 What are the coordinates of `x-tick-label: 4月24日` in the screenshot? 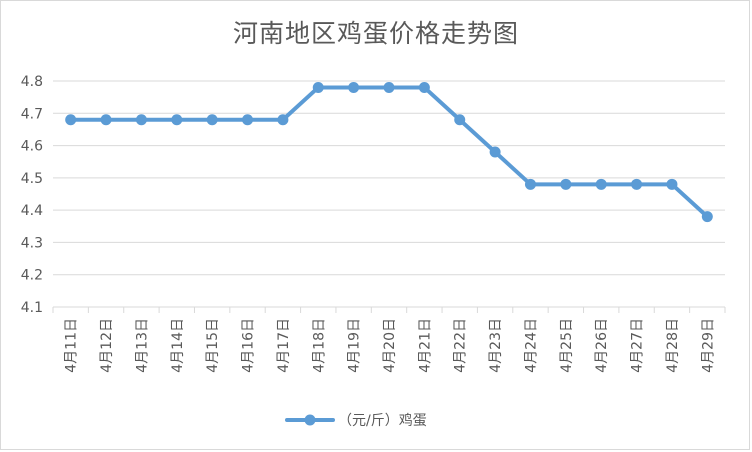 It's located at (531, 345).